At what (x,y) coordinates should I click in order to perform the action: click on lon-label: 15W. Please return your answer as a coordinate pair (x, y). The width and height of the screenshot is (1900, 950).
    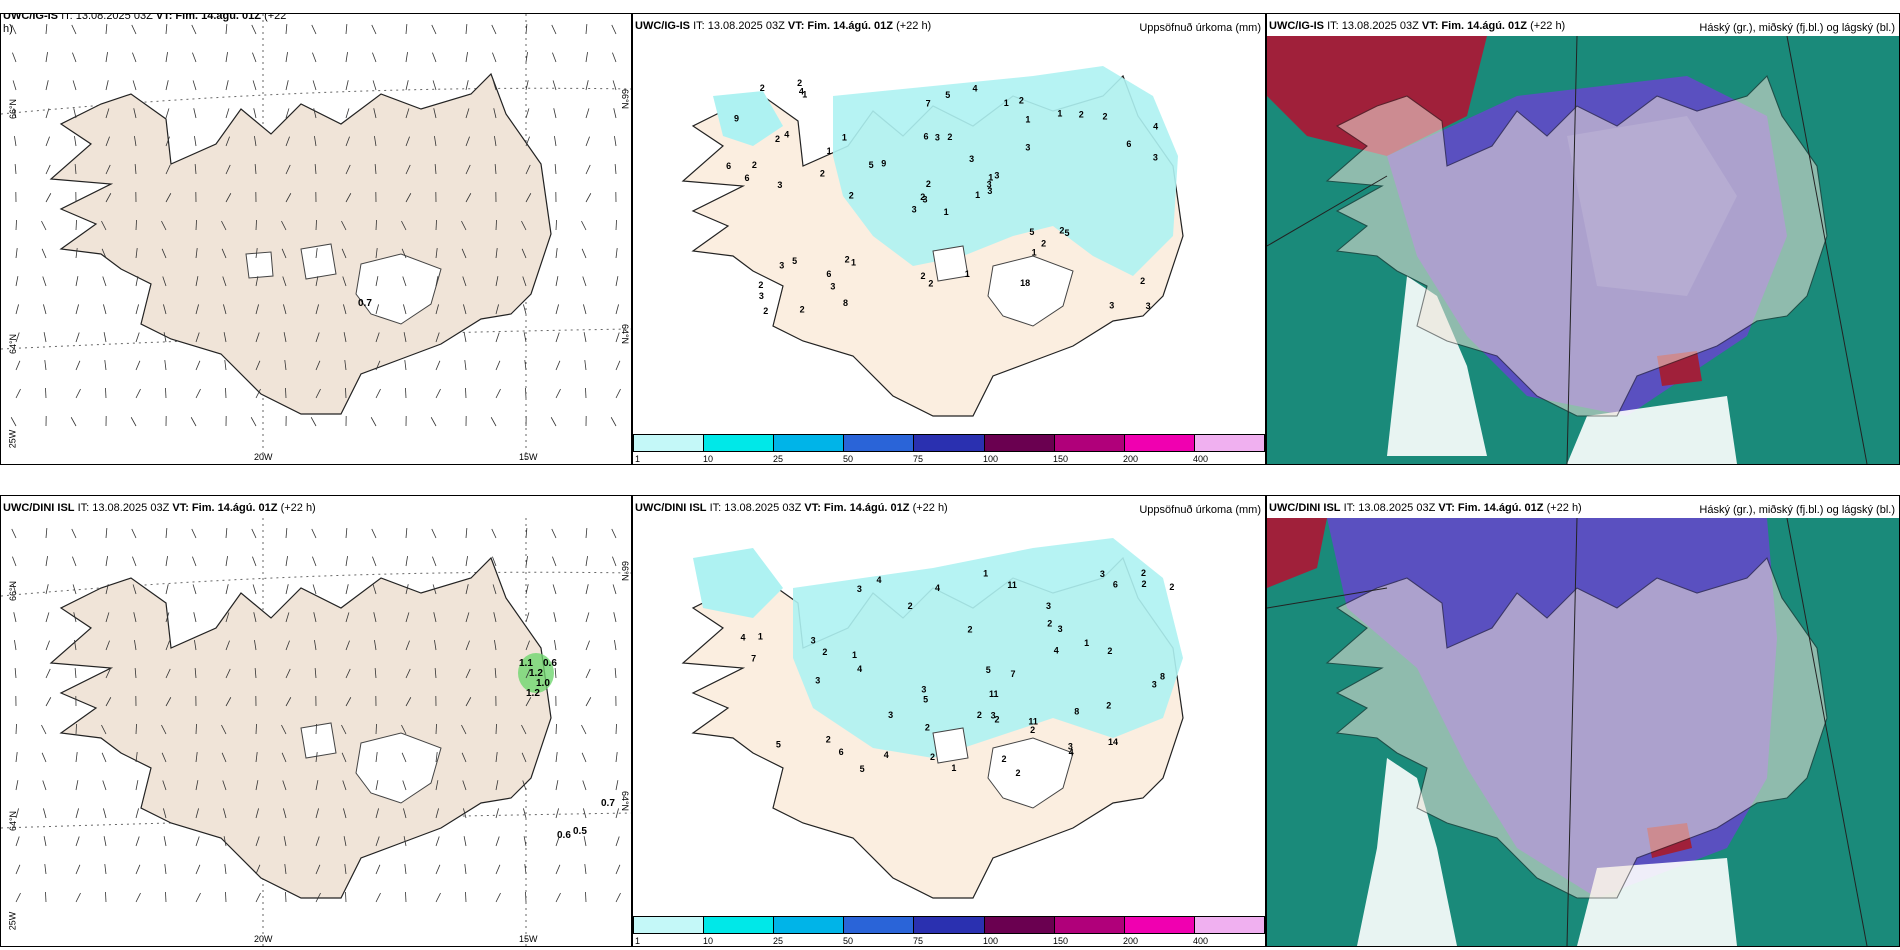
    Looking at the image, I should click on (528, 457).